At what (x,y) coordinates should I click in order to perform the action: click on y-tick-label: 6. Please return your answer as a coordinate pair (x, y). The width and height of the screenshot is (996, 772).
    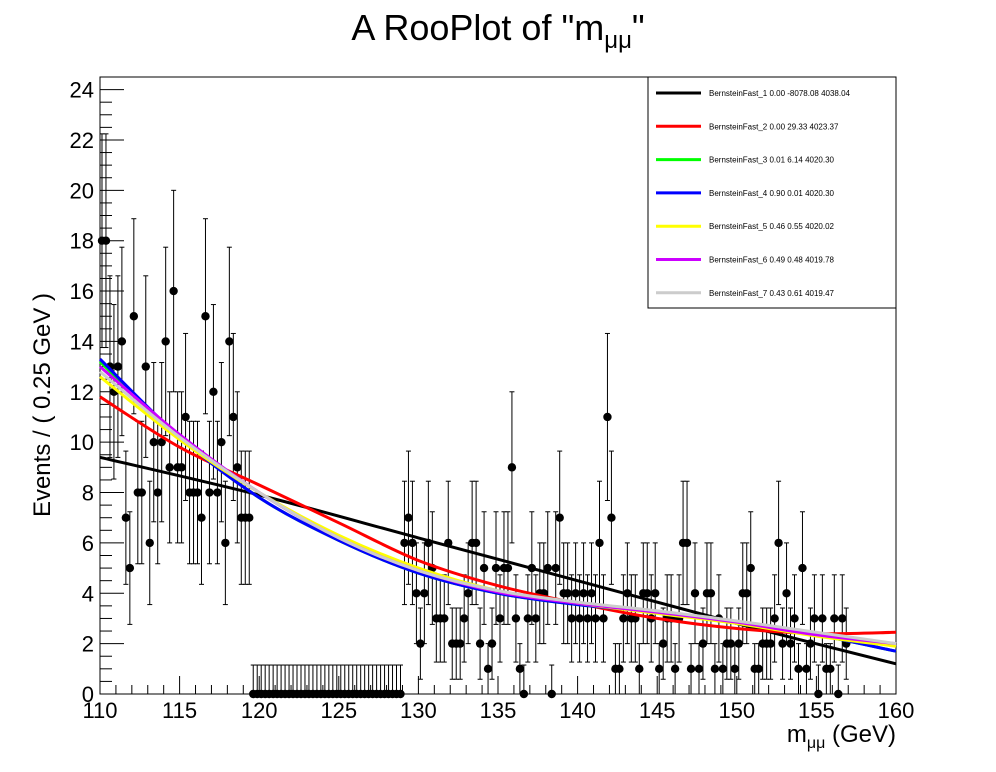
    Looking at the image, I should click on (88, 543).